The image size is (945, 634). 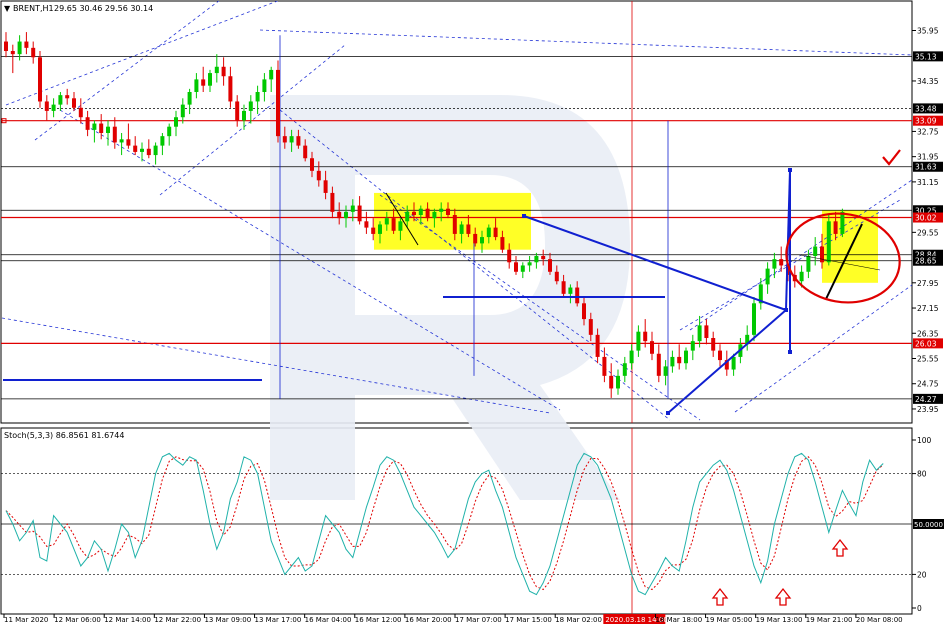 I want to click on xtick-label: 20 Mar 08:00, so click(x=879, y=620).